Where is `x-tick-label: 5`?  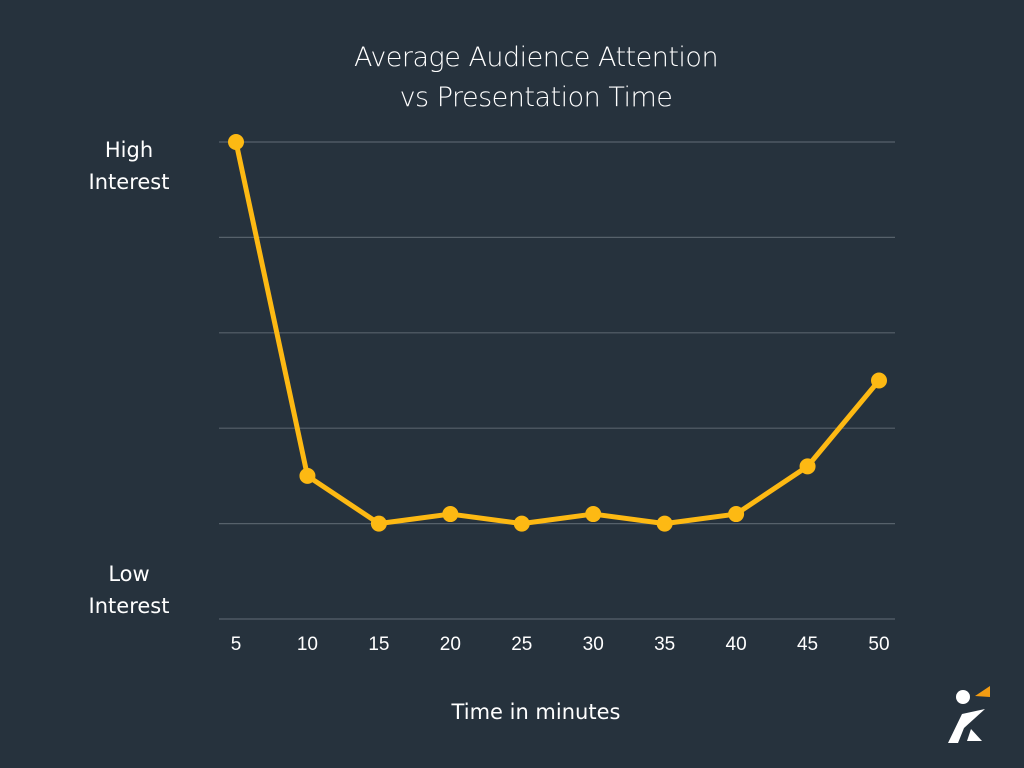
x-tick-label: 5 is located at coordinates (236, 644).